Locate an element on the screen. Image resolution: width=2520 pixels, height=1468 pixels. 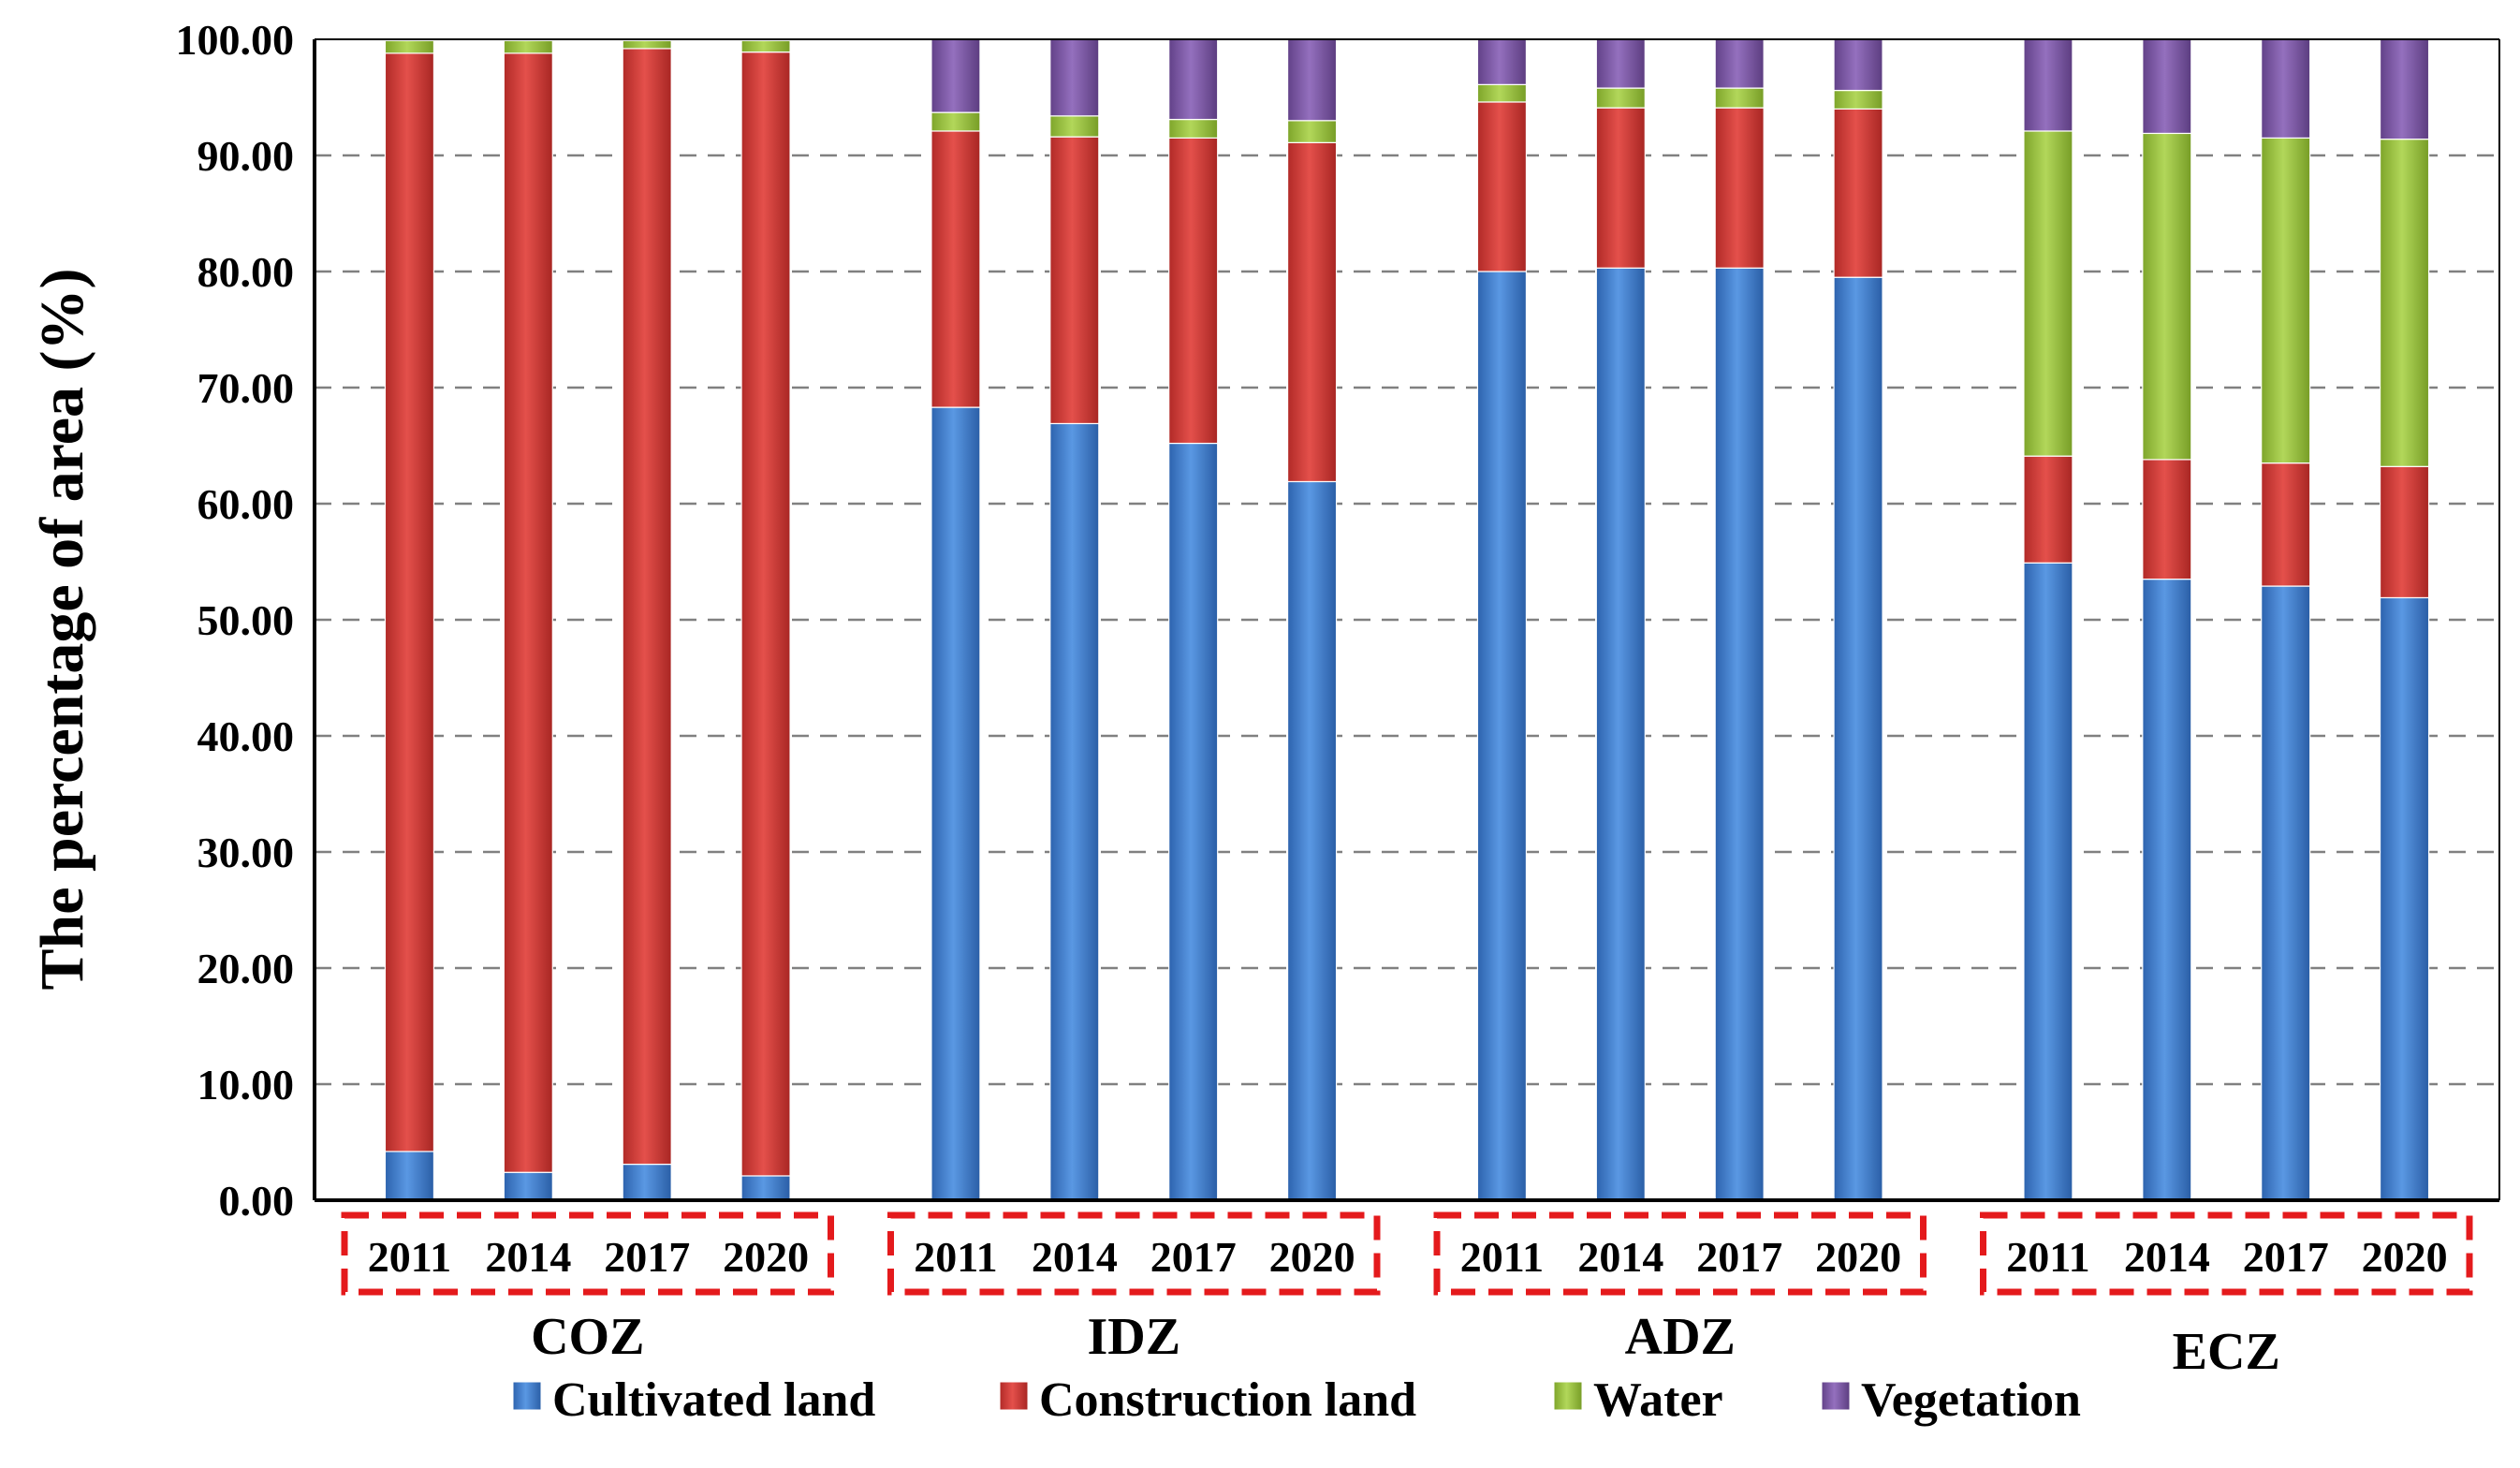
bar-segment-vegetation: ECZ 2017 Vegetation: 8.5 is located at coordinates (2286, 88).